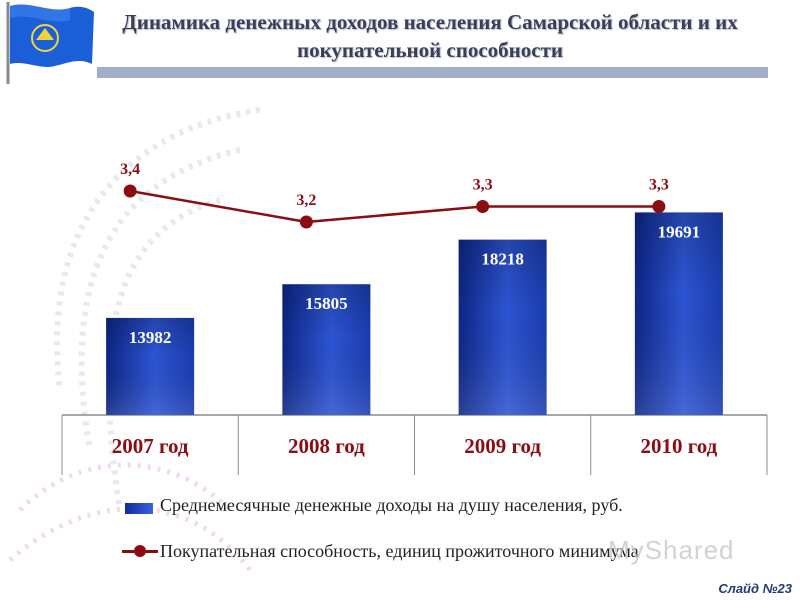 This screenshot has height=600, width=800. Describe the element at coordinates (755, 588) in the screenshot. I see `slide-number: Слайд №23` at that location.